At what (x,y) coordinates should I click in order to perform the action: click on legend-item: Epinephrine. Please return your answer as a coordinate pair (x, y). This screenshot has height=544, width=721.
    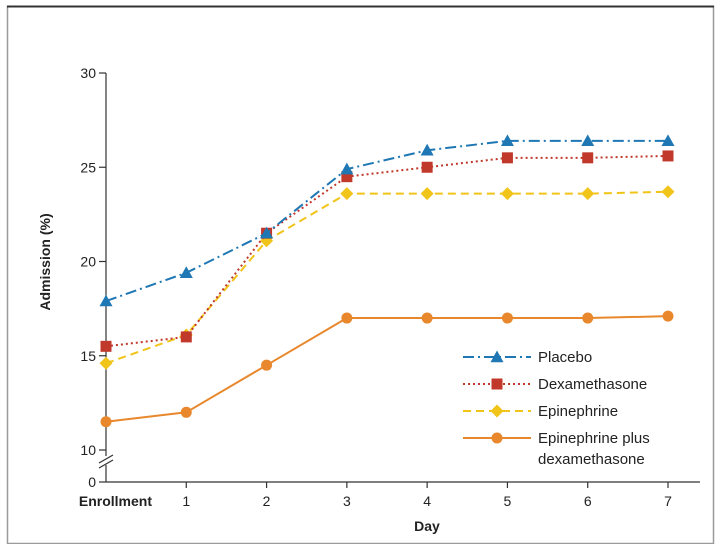
    Looking at the image, I should click on (540, 411).